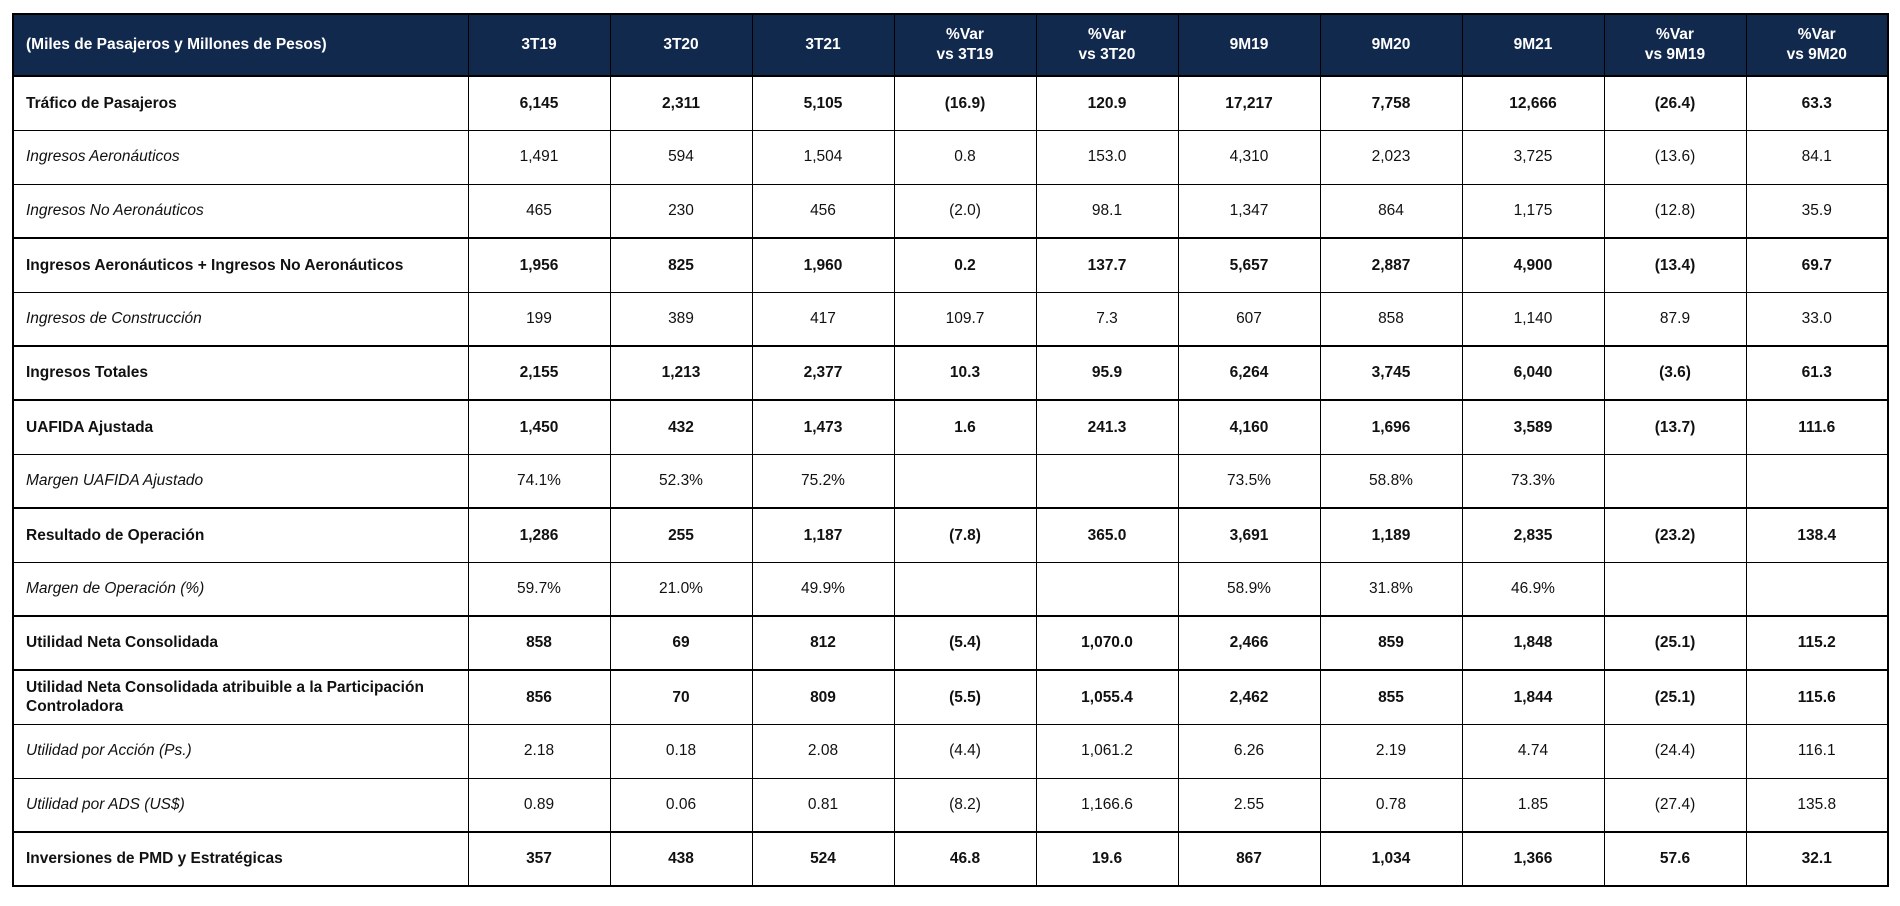 This screenshot has height=906, width=1900. Describe the element at coordinates (823, 481) in the screenshot. I see `cell: 75.2%` at that location.